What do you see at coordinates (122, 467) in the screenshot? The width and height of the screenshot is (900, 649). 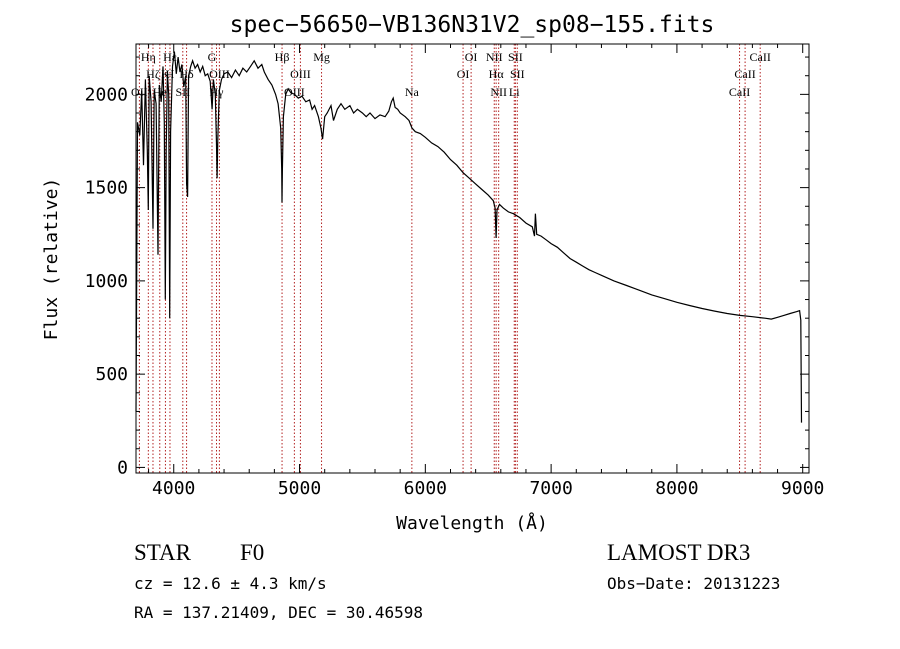 I see `y-tick-label: 0` at bounding box center [122, 467].